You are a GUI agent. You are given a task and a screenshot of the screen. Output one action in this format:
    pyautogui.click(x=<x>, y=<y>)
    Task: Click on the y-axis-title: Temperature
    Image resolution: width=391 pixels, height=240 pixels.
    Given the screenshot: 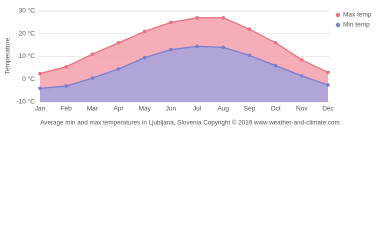 What is the action you would take?
    pyautogui.click(x=8, y=55)
    